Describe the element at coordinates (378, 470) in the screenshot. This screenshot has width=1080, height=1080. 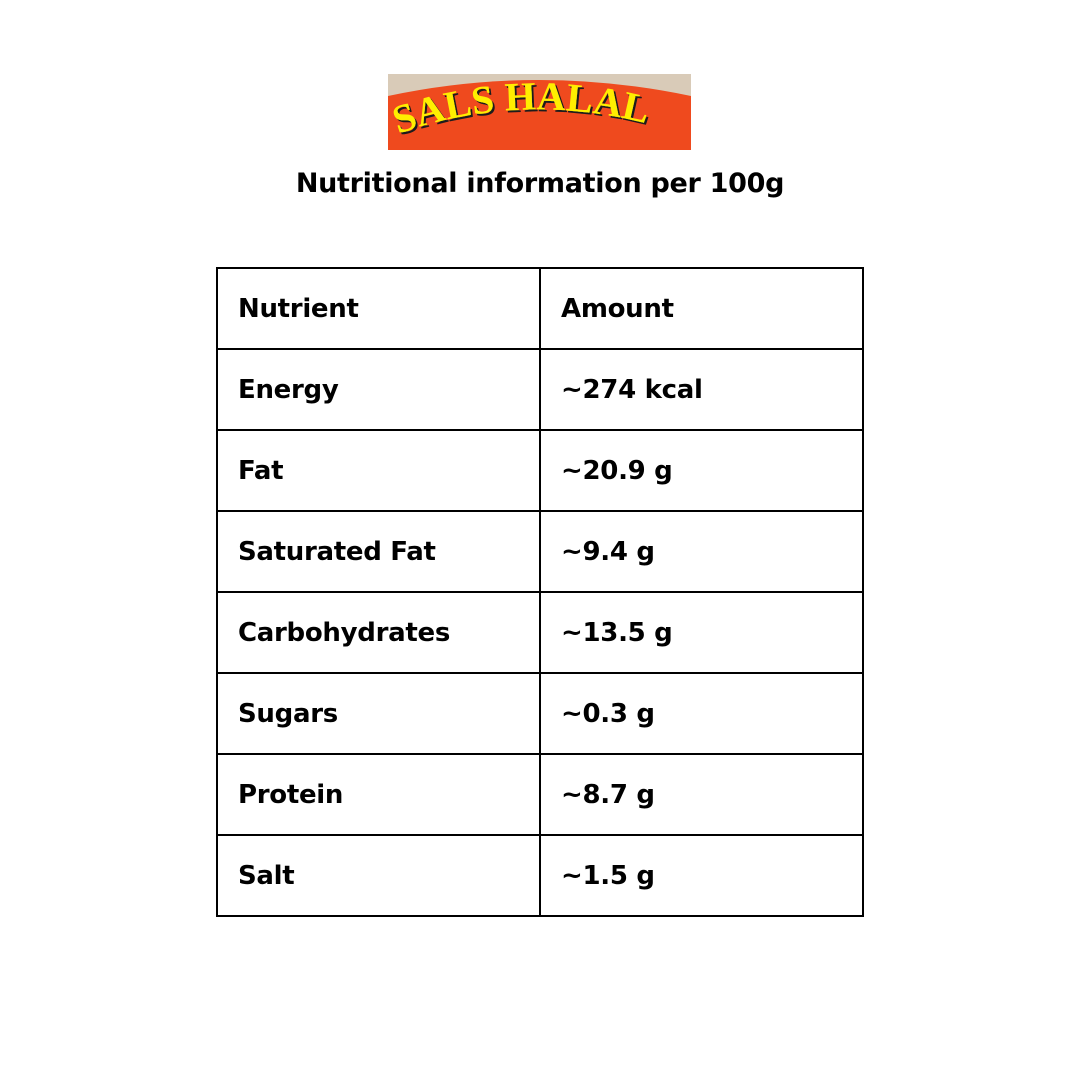
I see `nutrient-cell: Fat` at that location.